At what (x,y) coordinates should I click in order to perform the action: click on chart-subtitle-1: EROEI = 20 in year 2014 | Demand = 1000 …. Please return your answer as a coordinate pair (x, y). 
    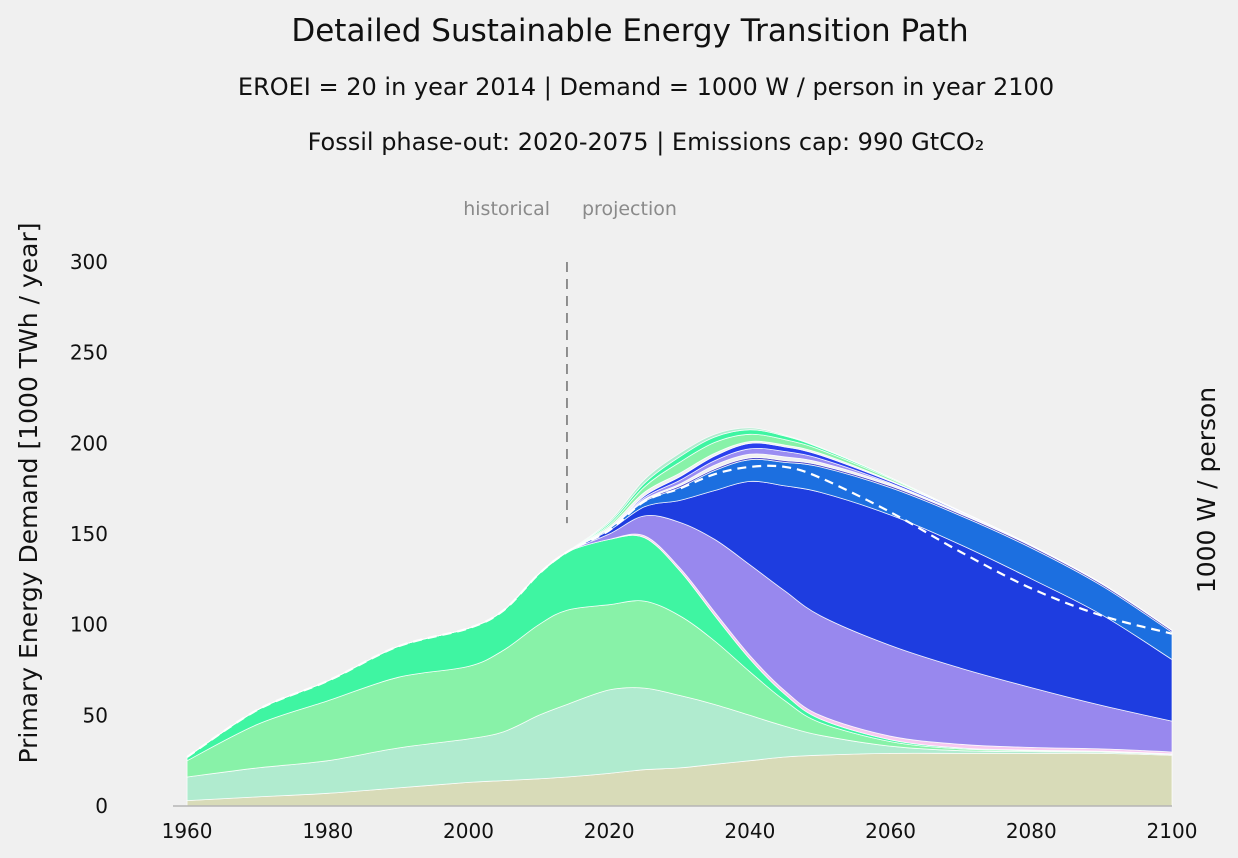
    Looking at the image, I should click on (646, 87).